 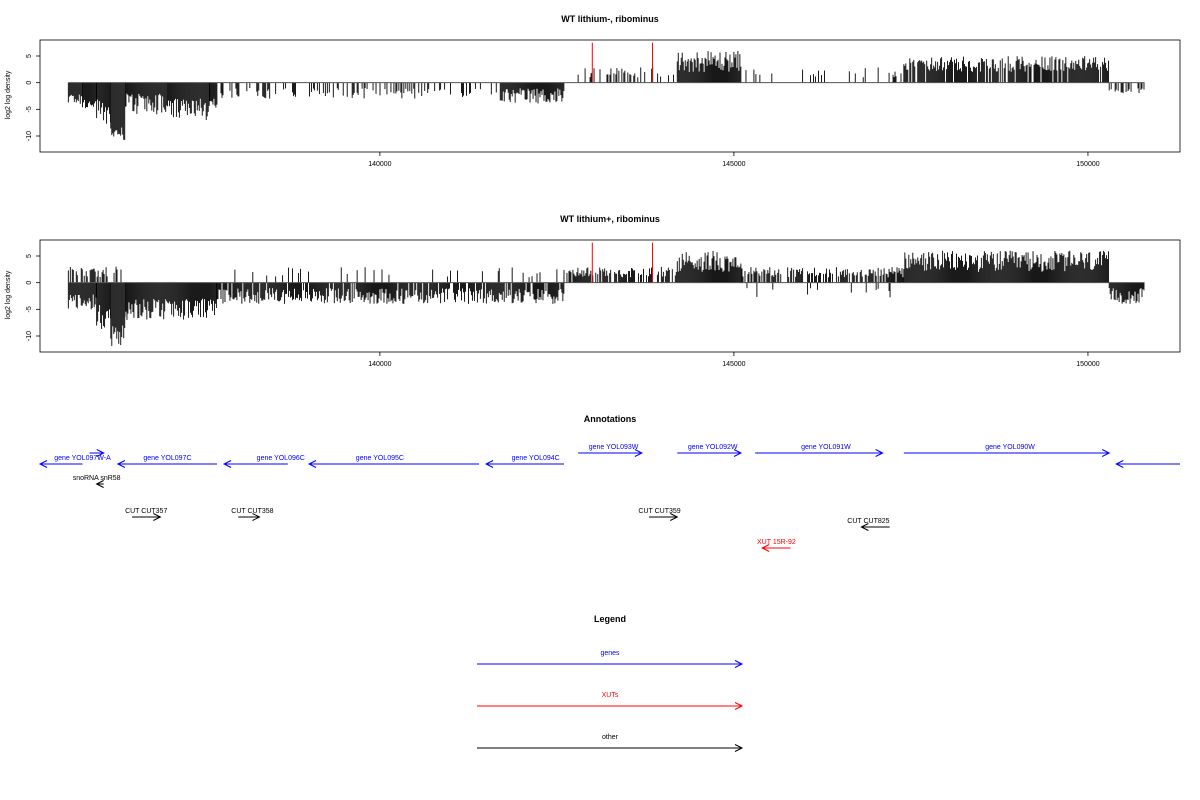 I want to click on xut-arrow: XUT 15R-92, so click(x=776, y=545).